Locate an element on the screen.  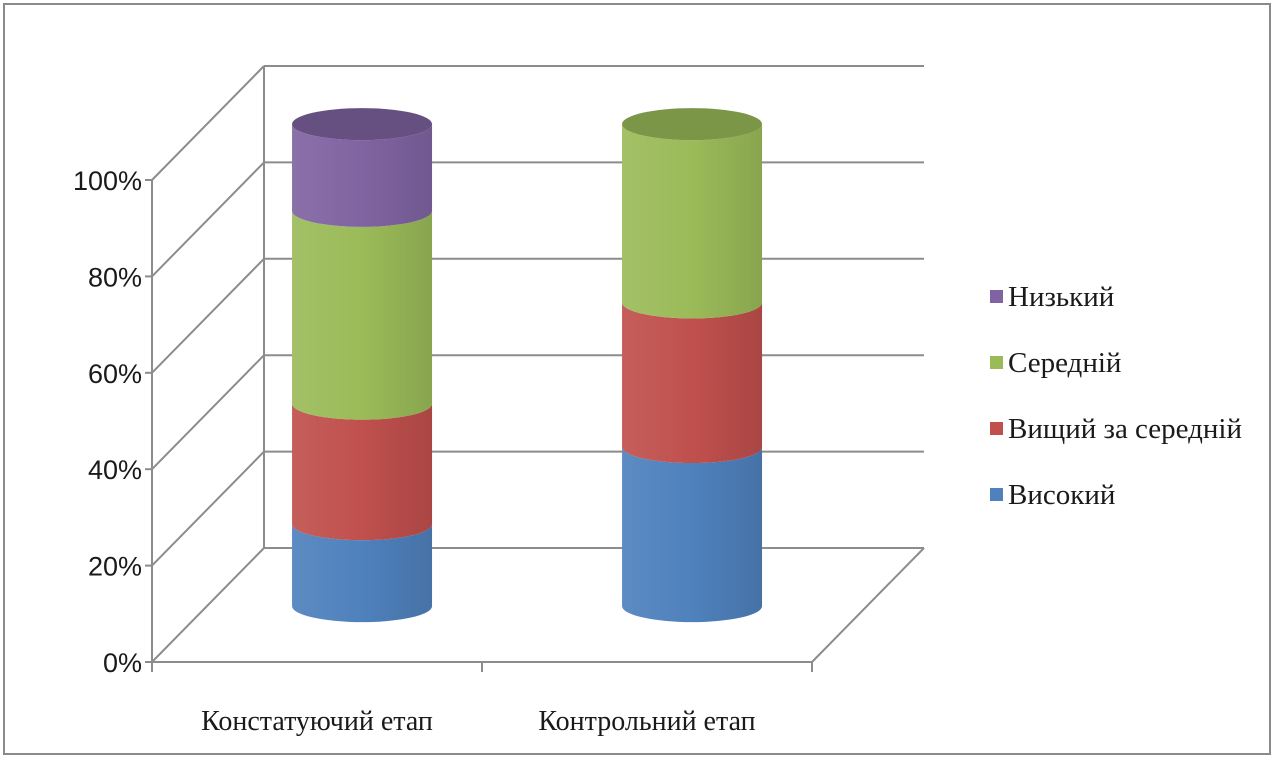
x-tick-label: Констатуючий етап is located at coordinates (317, 721).